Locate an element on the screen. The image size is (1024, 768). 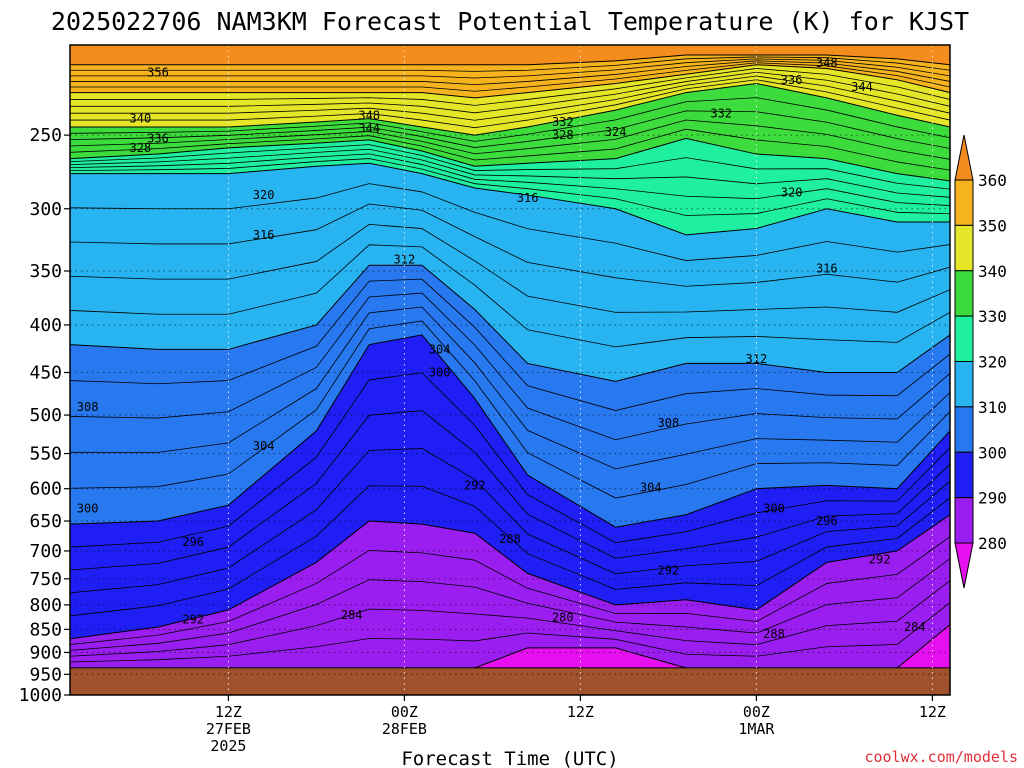
colorbar: 360 350 340 330 320 310 300 290 280 is located at coordinates (980, 361).